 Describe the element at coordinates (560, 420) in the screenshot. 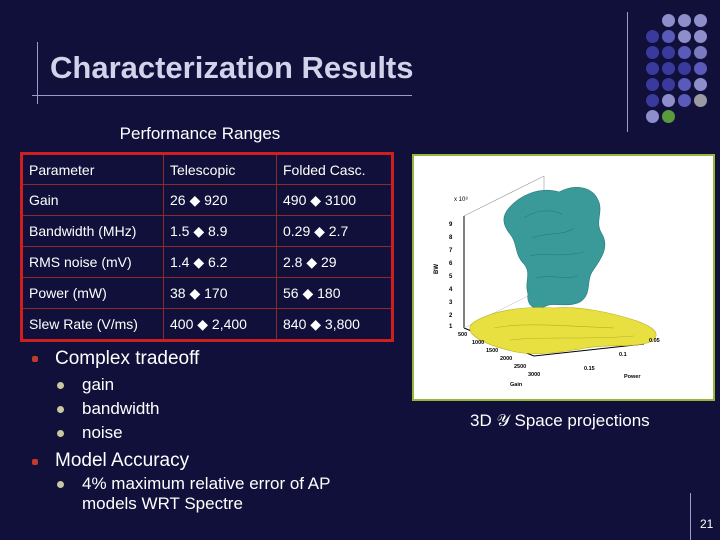

I see `figure-caption: 3D 𝒴 Space projections` at that location.